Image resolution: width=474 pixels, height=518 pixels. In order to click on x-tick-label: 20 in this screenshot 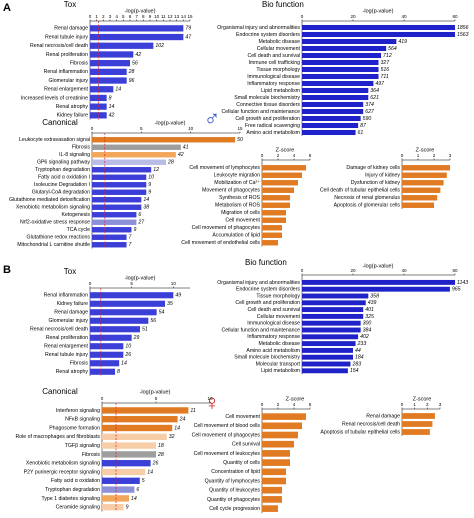, I will do `click(353, 16)`.